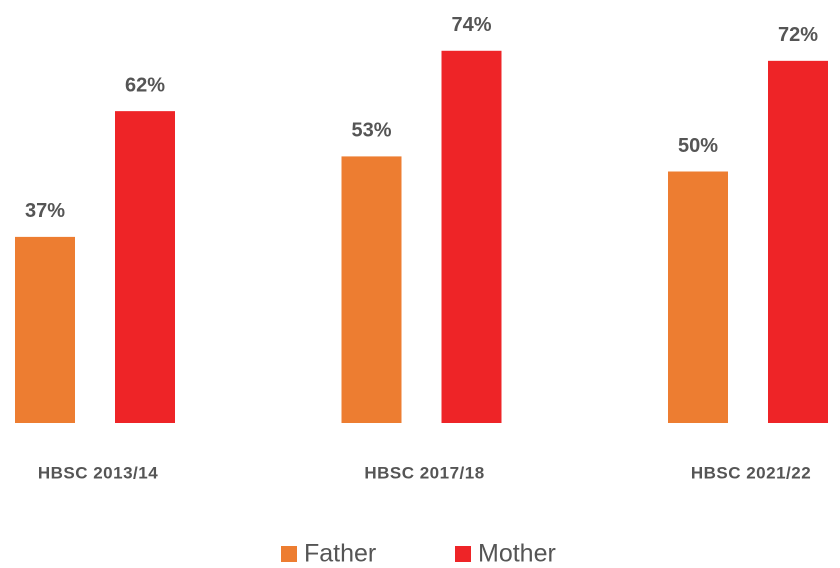  I want to click on data-label: 53%, so click(371, 131).